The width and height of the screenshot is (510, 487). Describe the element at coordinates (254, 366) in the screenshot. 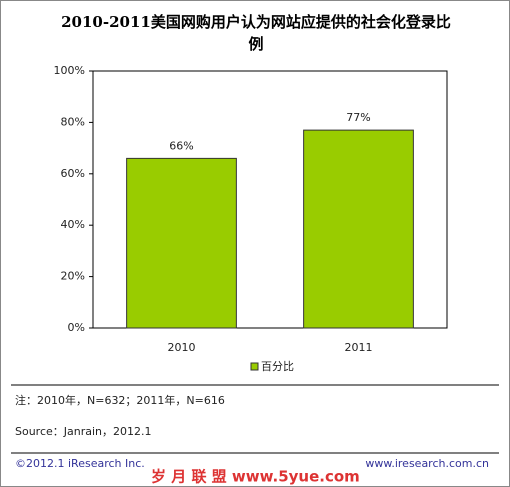

I see `legend-swatch` at that location.